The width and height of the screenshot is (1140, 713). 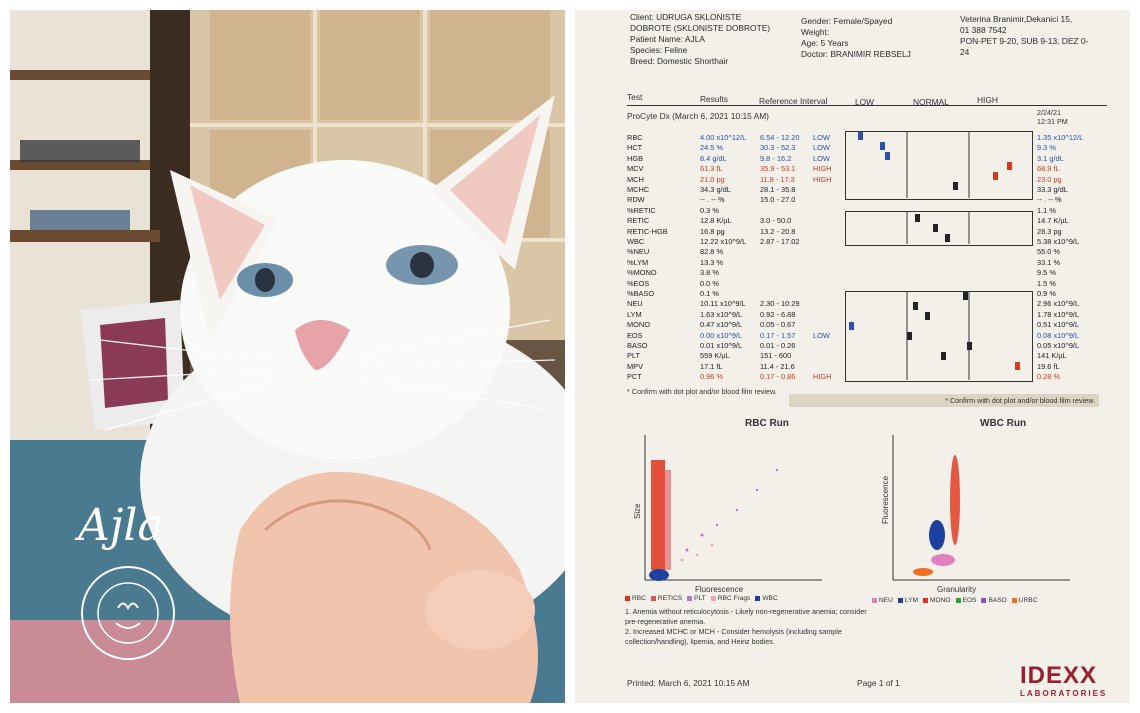 What do you see at coordinates (952, 600) in the screenshot?
I see `wbc-legend: NEU LYM MONO EOS BASO URBC` at bounding box center [952, 600].